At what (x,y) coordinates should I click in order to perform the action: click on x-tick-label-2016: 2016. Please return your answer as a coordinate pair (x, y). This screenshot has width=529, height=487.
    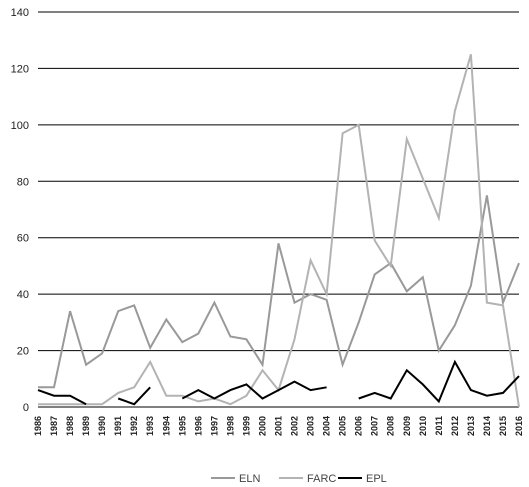
    Looking at the image, I should click on (519, 426).